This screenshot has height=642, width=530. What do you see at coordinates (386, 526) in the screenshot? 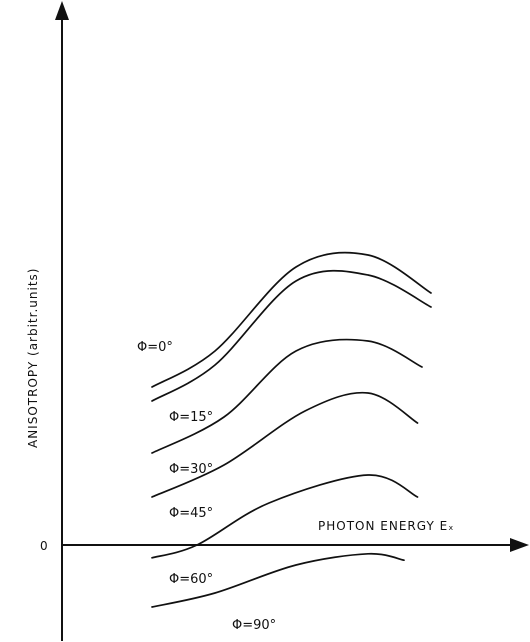
I see `x-axis-label: PHOTON ENERGY Eₓ` at bounding box center [386, 526].